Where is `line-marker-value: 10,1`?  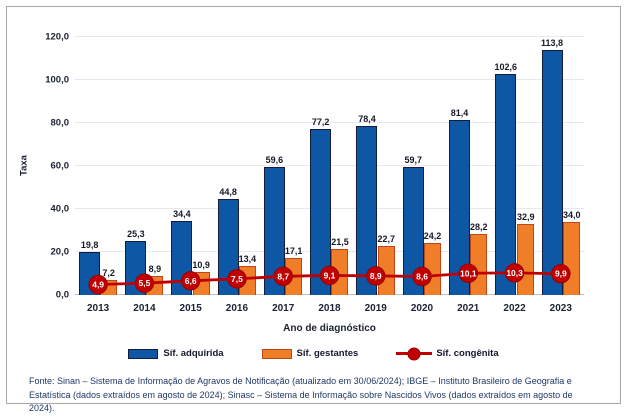
line-marker-value: 10,1 is located at coordinates (468, 273).